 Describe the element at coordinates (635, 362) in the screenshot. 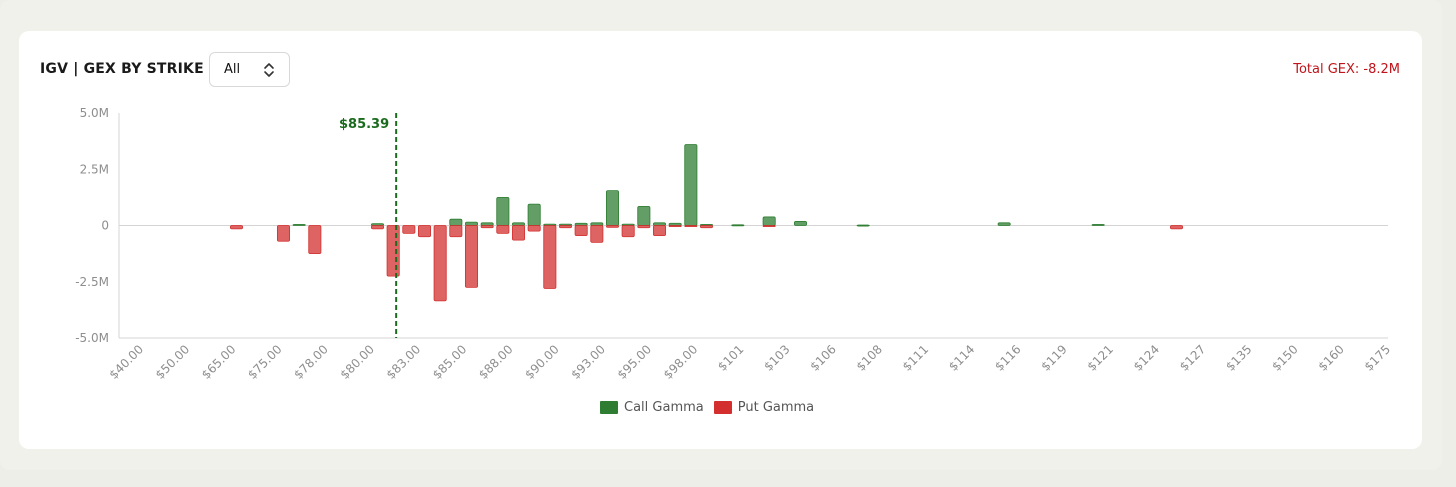

I see `x-tick-label: $95.00` at that location.